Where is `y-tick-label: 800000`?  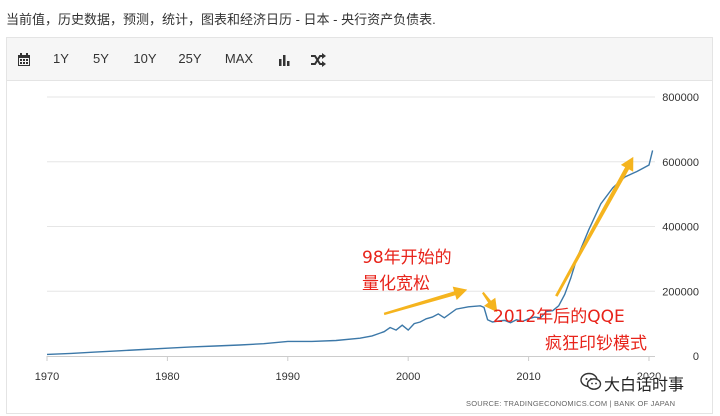
y-tick-label: 800000 is located at coordinates (680, 98).